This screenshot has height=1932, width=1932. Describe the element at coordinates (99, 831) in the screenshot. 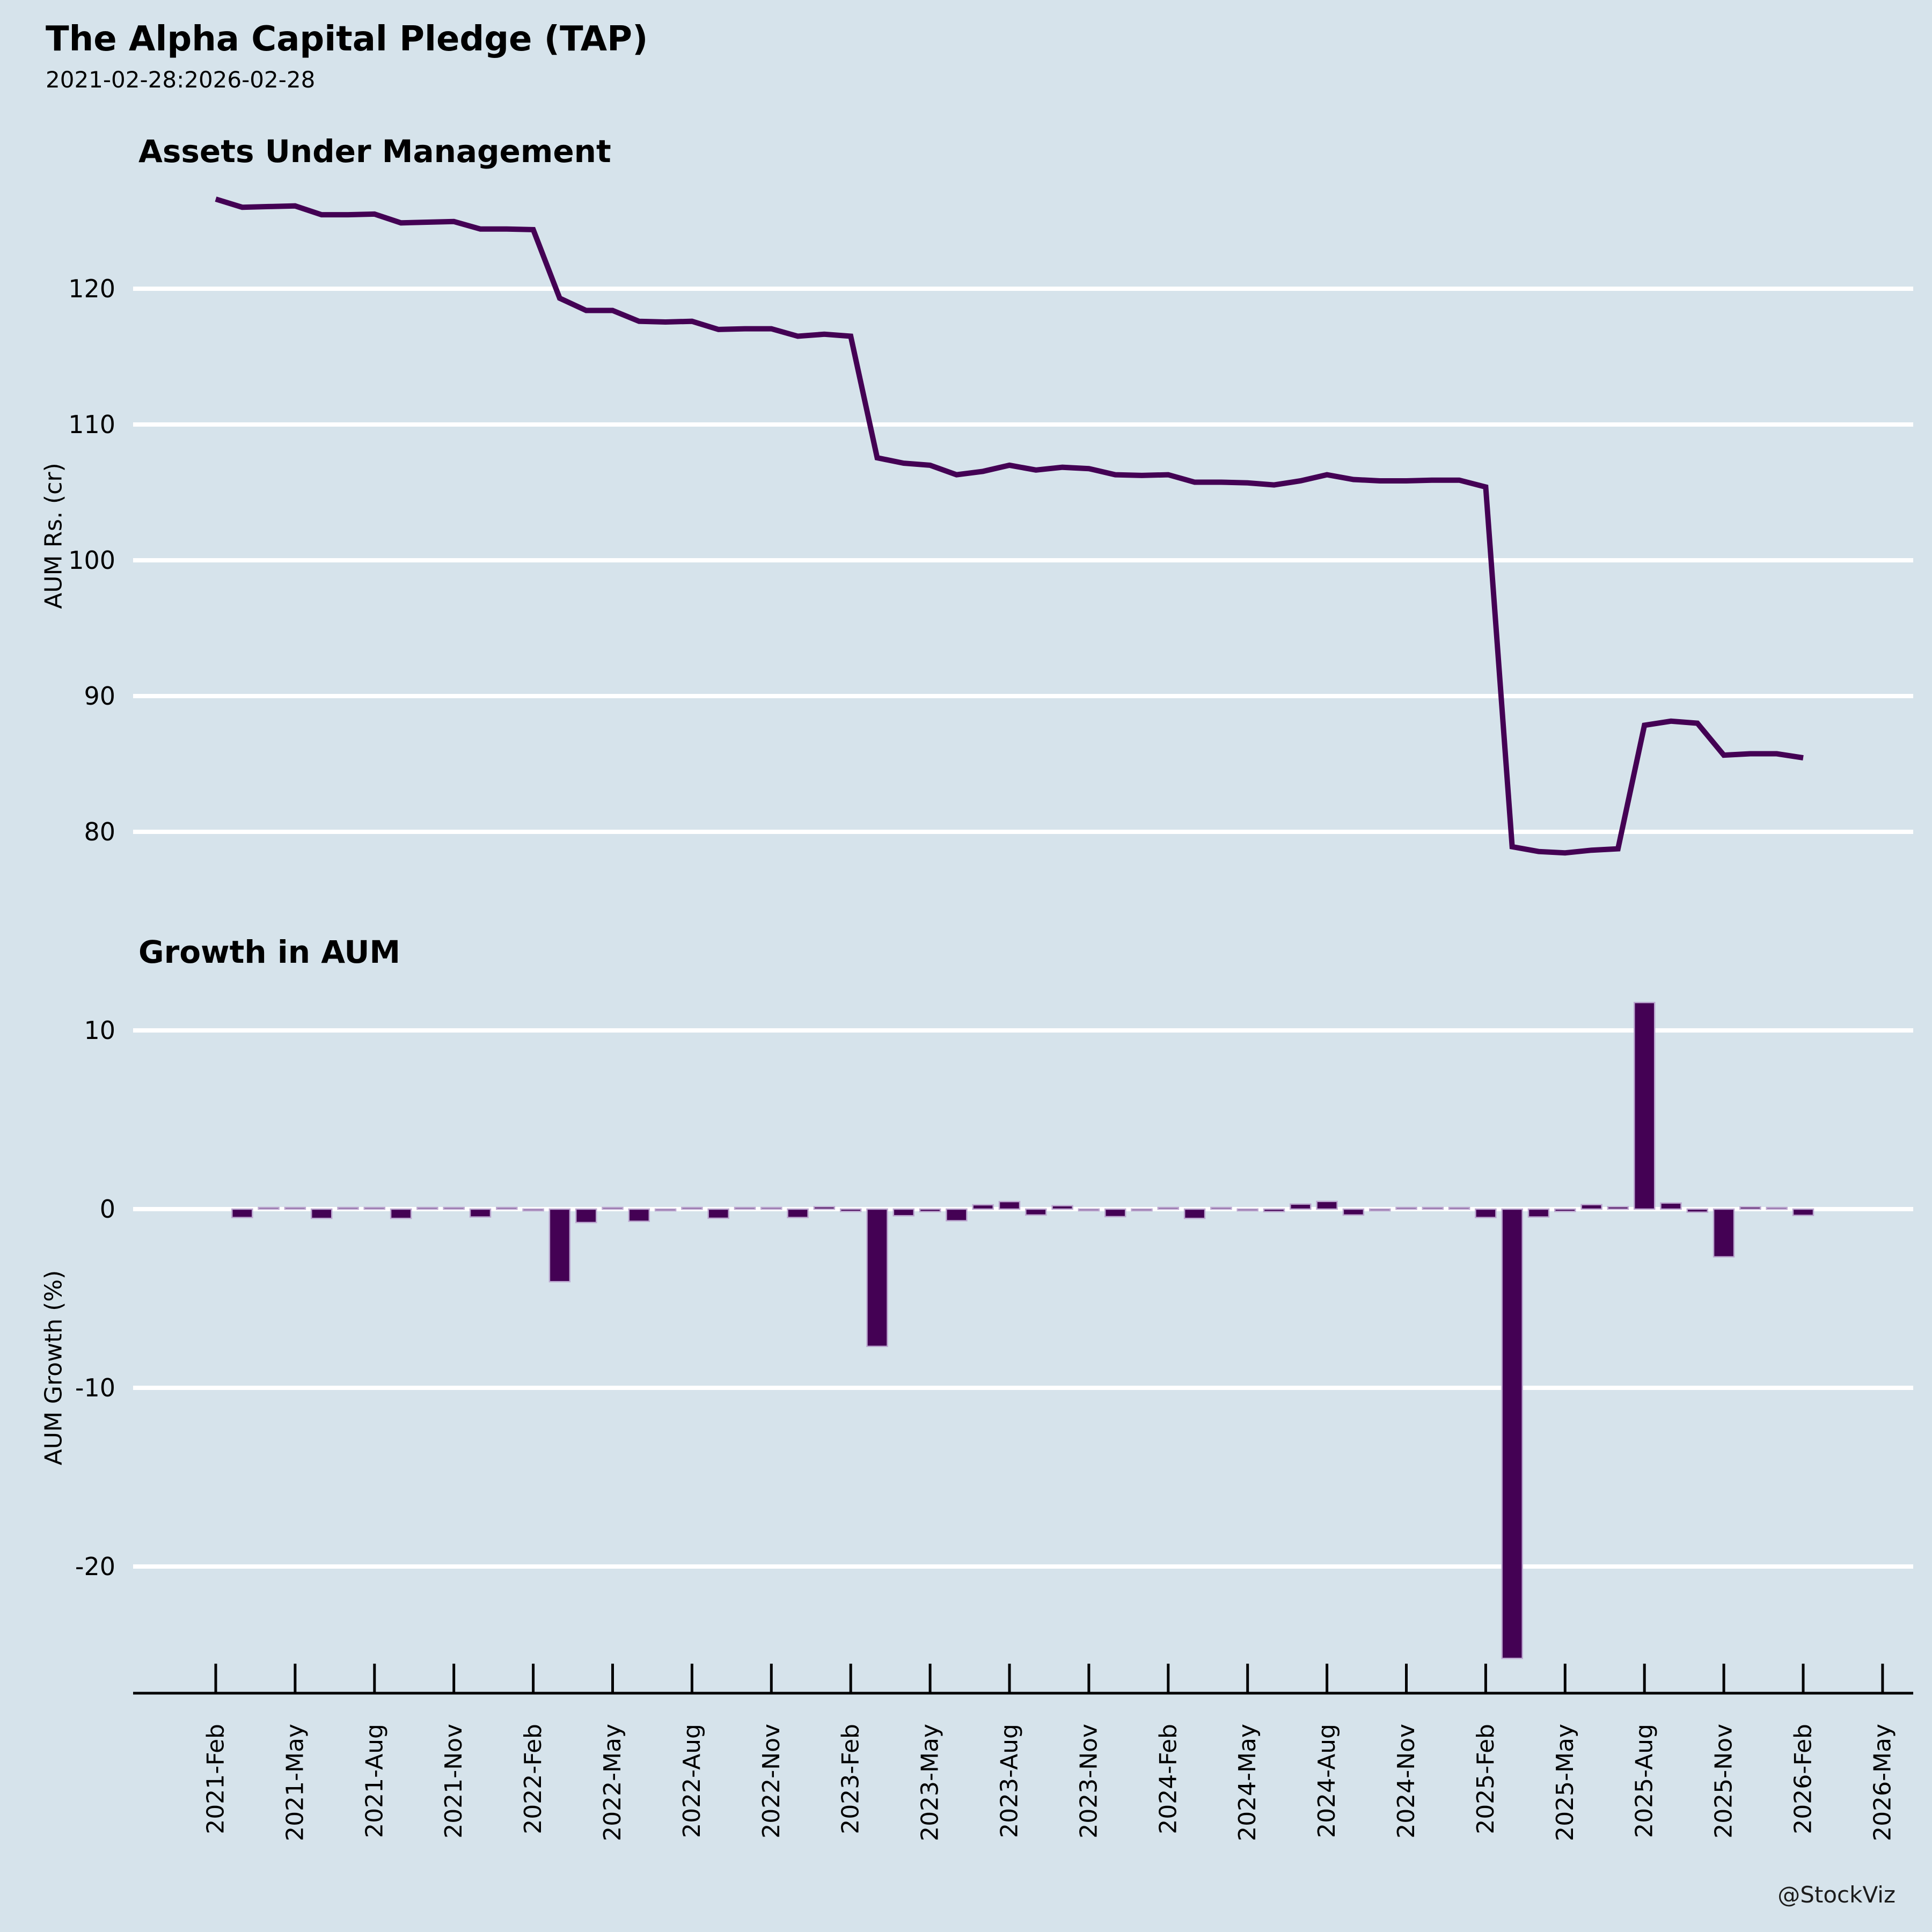

I see `aum-y-tick-label: 80` at that location.